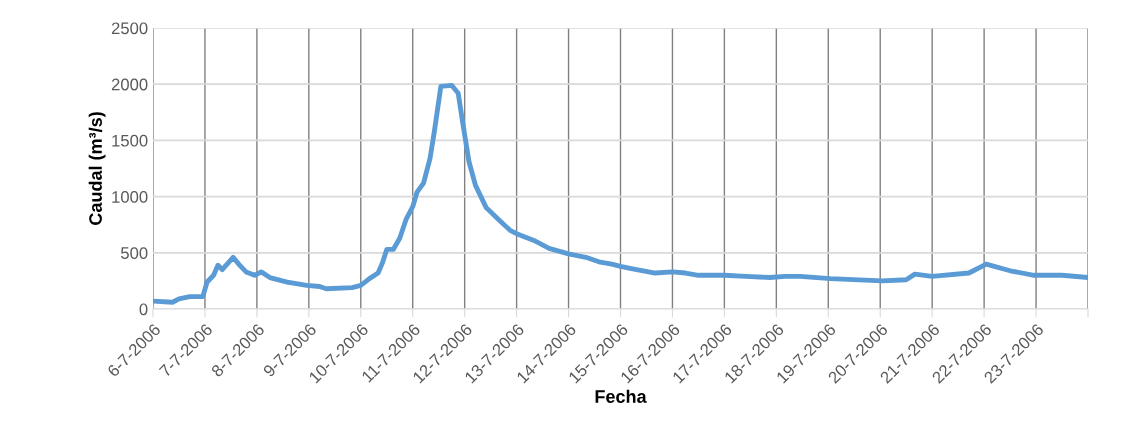 This screenshot has height=440, width=1135. What do you see at coordinates (621, 396) in the screenshot?
I see `x-axis-title: Fecha` at bounding box center [621, 396].